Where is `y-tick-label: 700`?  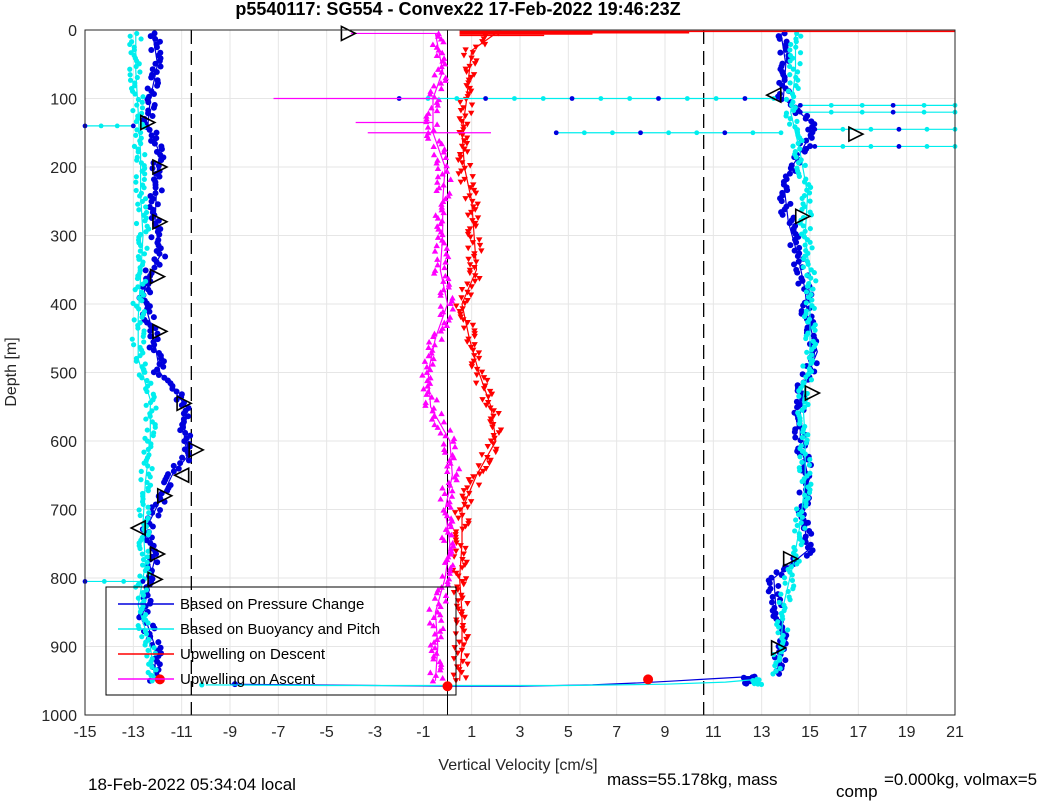 y-tick-label: 700 is located at coordinates (63, 511).